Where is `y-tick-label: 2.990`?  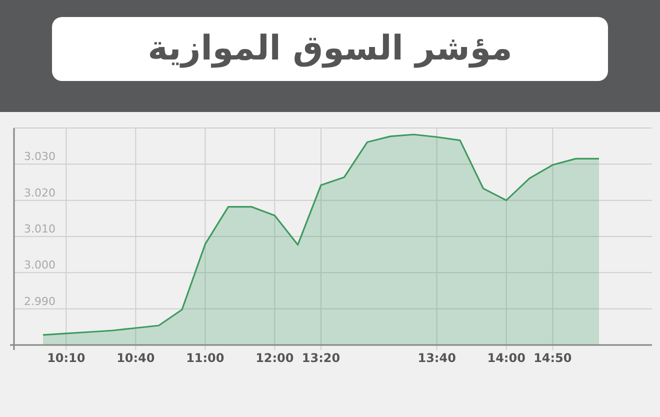
y-tick-label: 2.990 is located at coordinates (40, 301).